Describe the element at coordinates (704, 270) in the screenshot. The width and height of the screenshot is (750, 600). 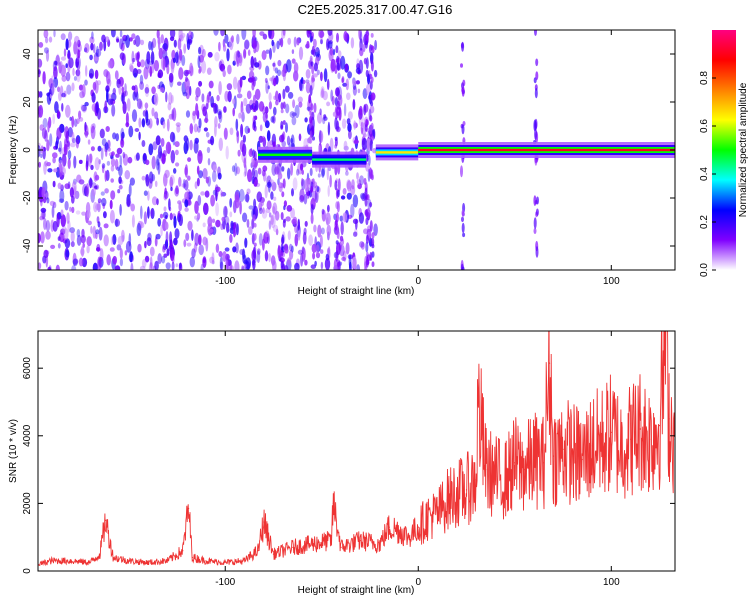
I see `colorbar-tick-label: 0.0` at that location.